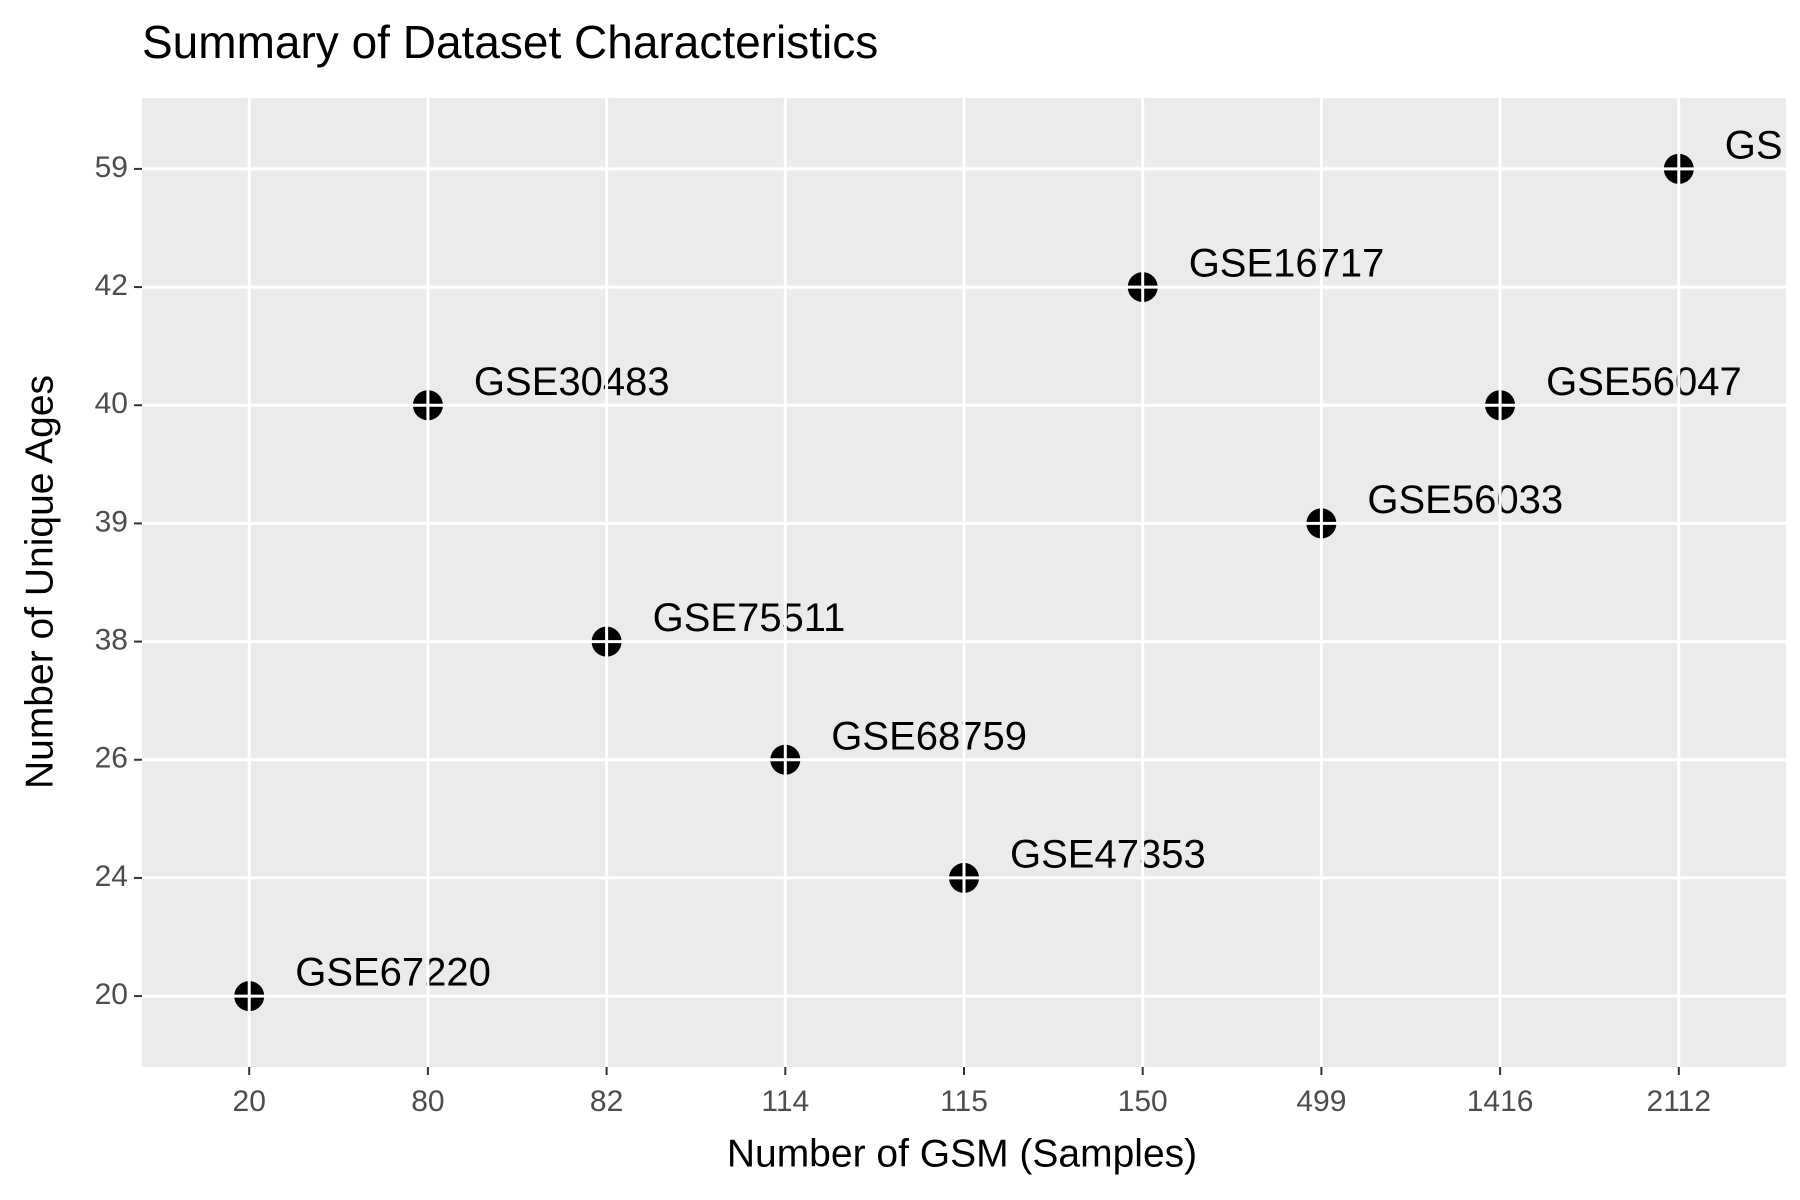 The image size is (1800, 1200). I want to click on x-tick-label: 80, so click(427, 1101).